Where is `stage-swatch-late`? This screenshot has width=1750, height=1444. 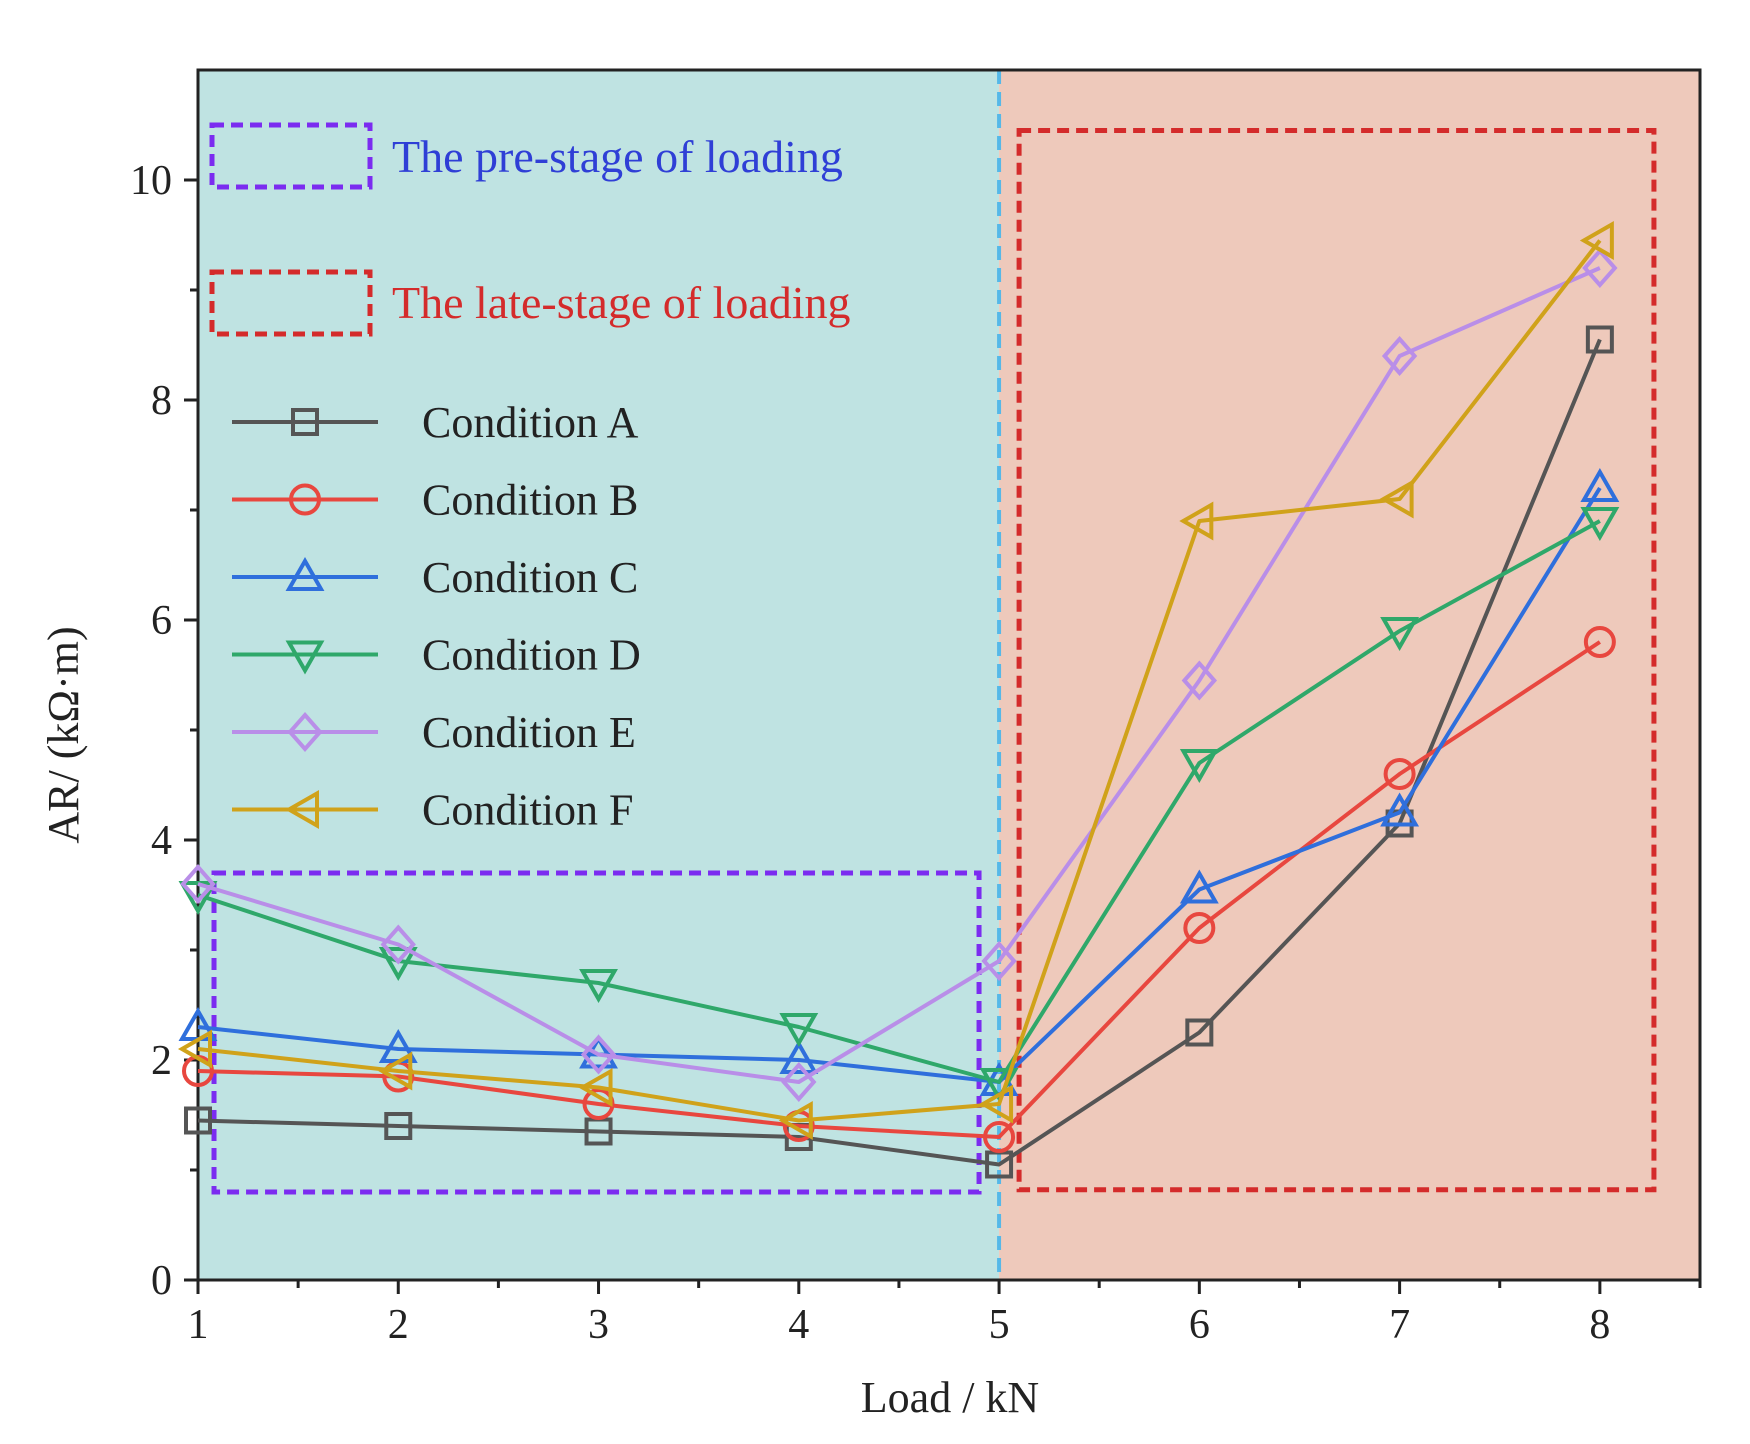 stage-swatch-late is located at coordinates (291, 303).